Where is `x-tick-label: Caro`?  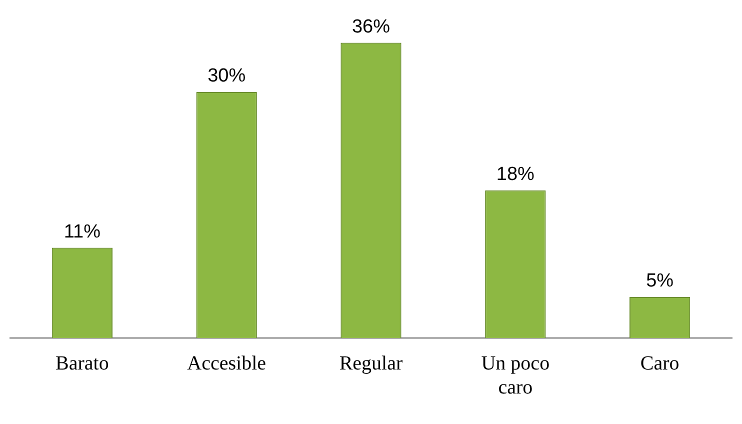
x-tick-label: Caro is located at coordinates (660, 363).